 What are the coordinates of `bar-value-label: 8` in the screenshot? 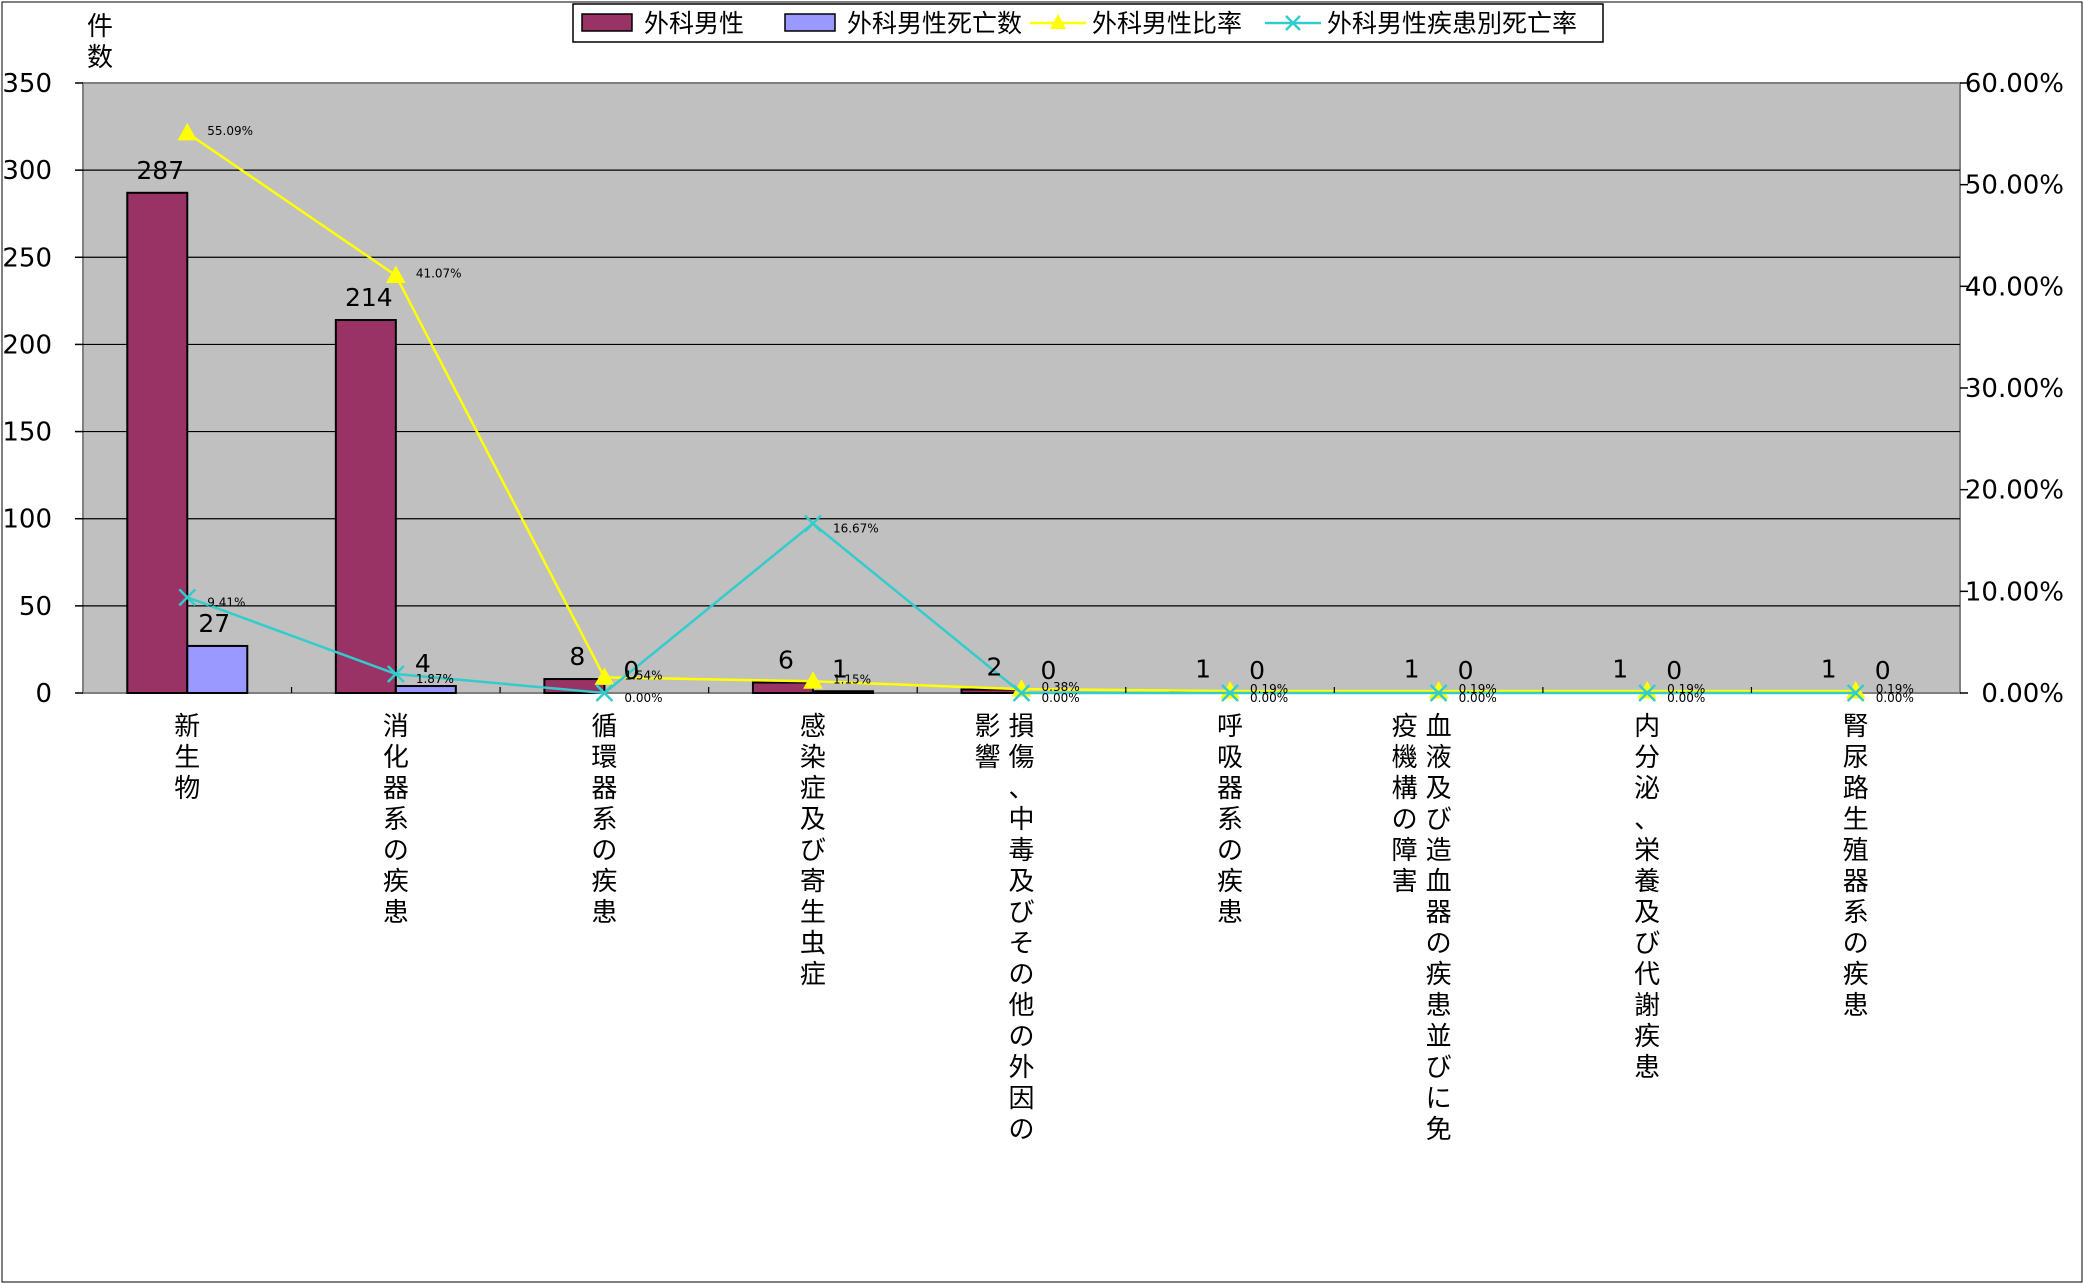 It's located at (577, 656).